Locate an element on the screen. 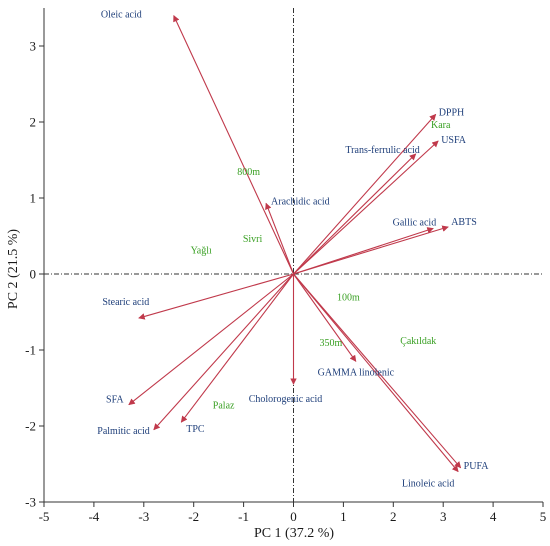 The height and width of the screenshot is (546, 550). loading-vector-tpc is located at coordinates (237, 348).